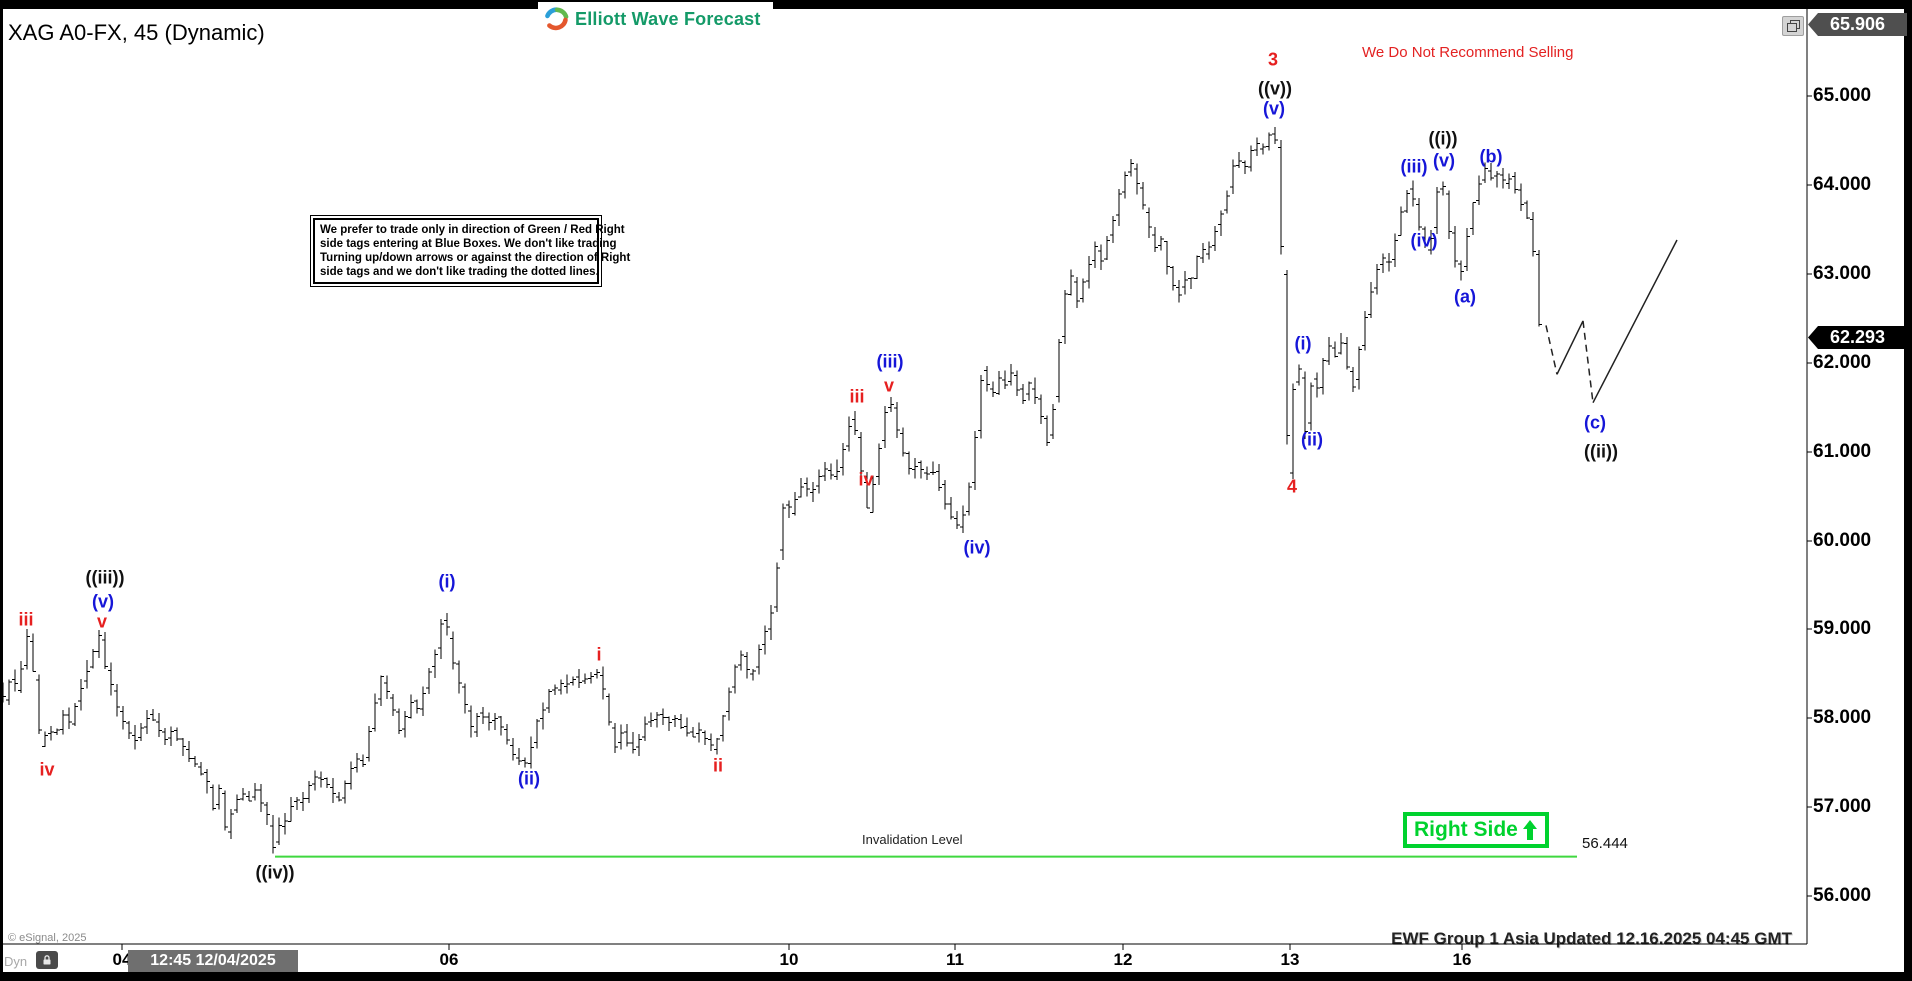 Image resolution: width=1912 pixels, height=981 pixels. I want to click on copyright-text: © eSignal, 2025, so click(47, 938).